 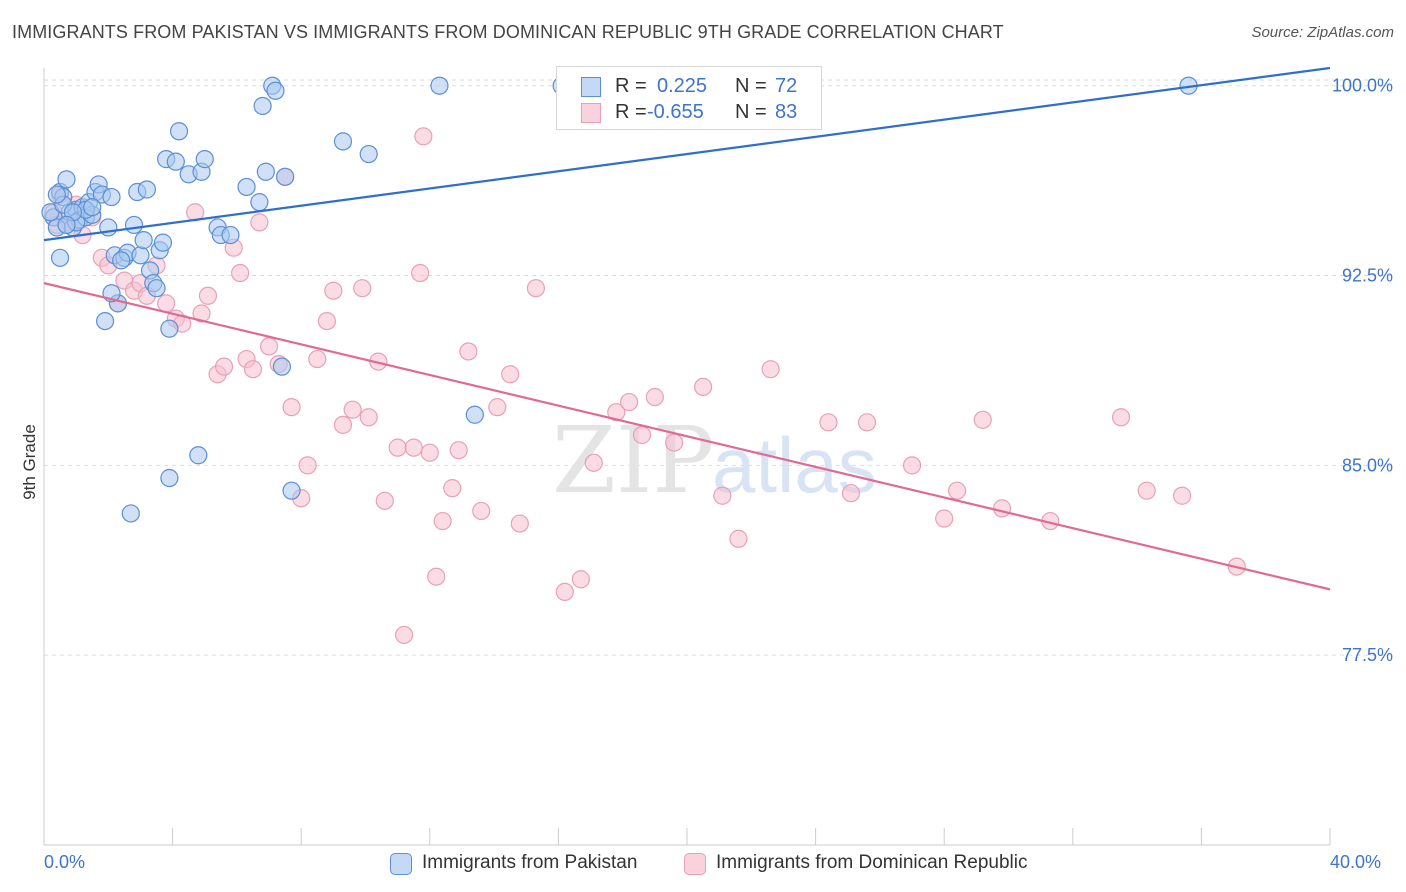 I want to click on watermark: ZIP atlas, so click(x=714, y=460).